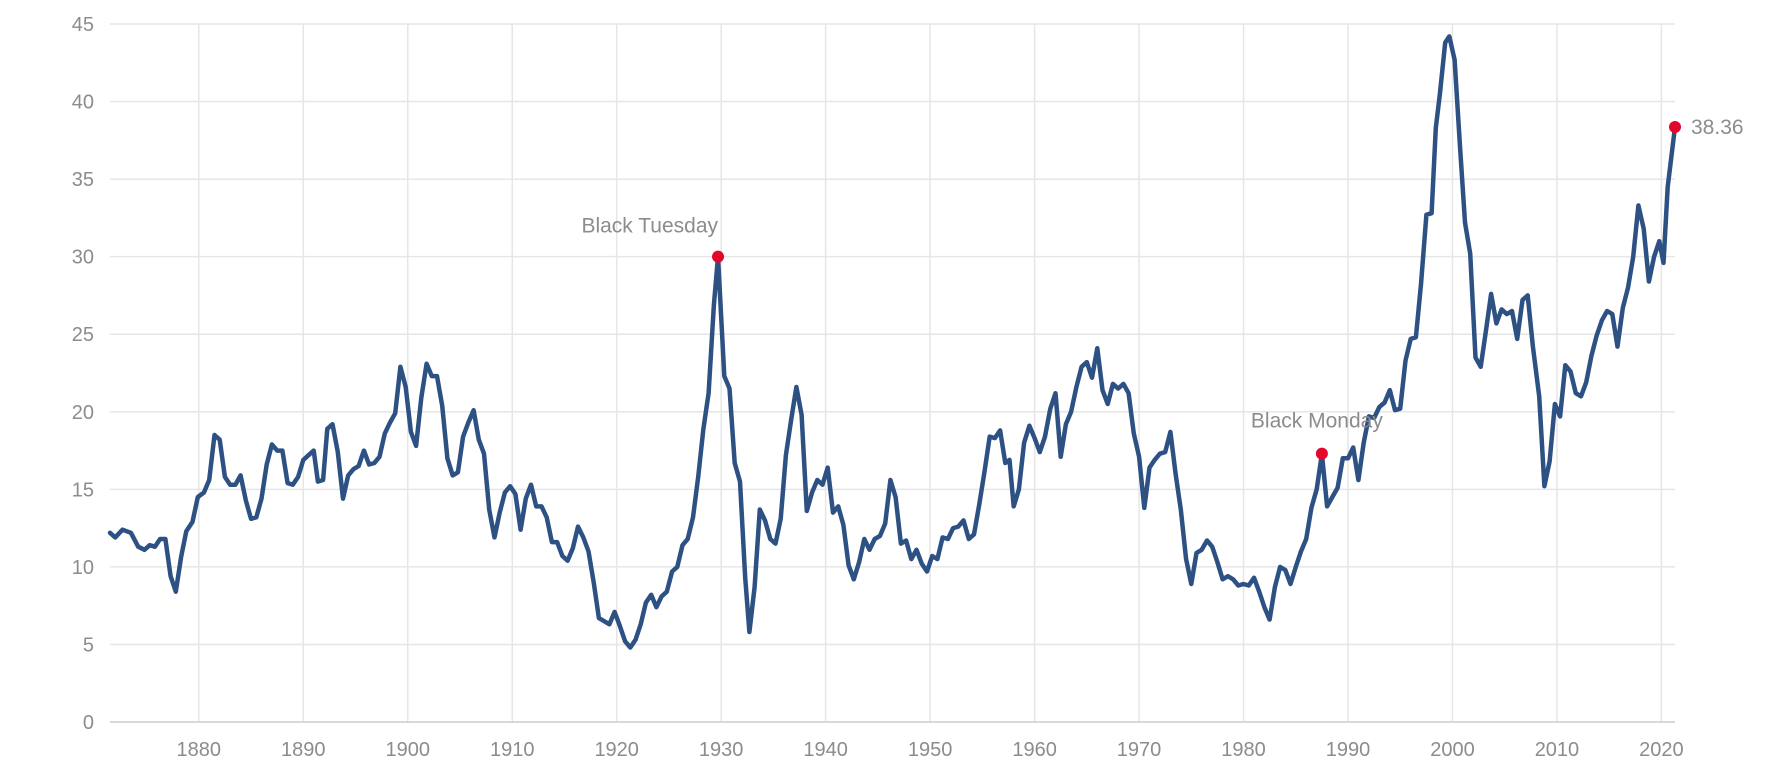 This screenshot has height=768, width=1780. Describe the element at coordinates (88, 723) in the screenshot. I see `y-tick-label: 0` at that location.